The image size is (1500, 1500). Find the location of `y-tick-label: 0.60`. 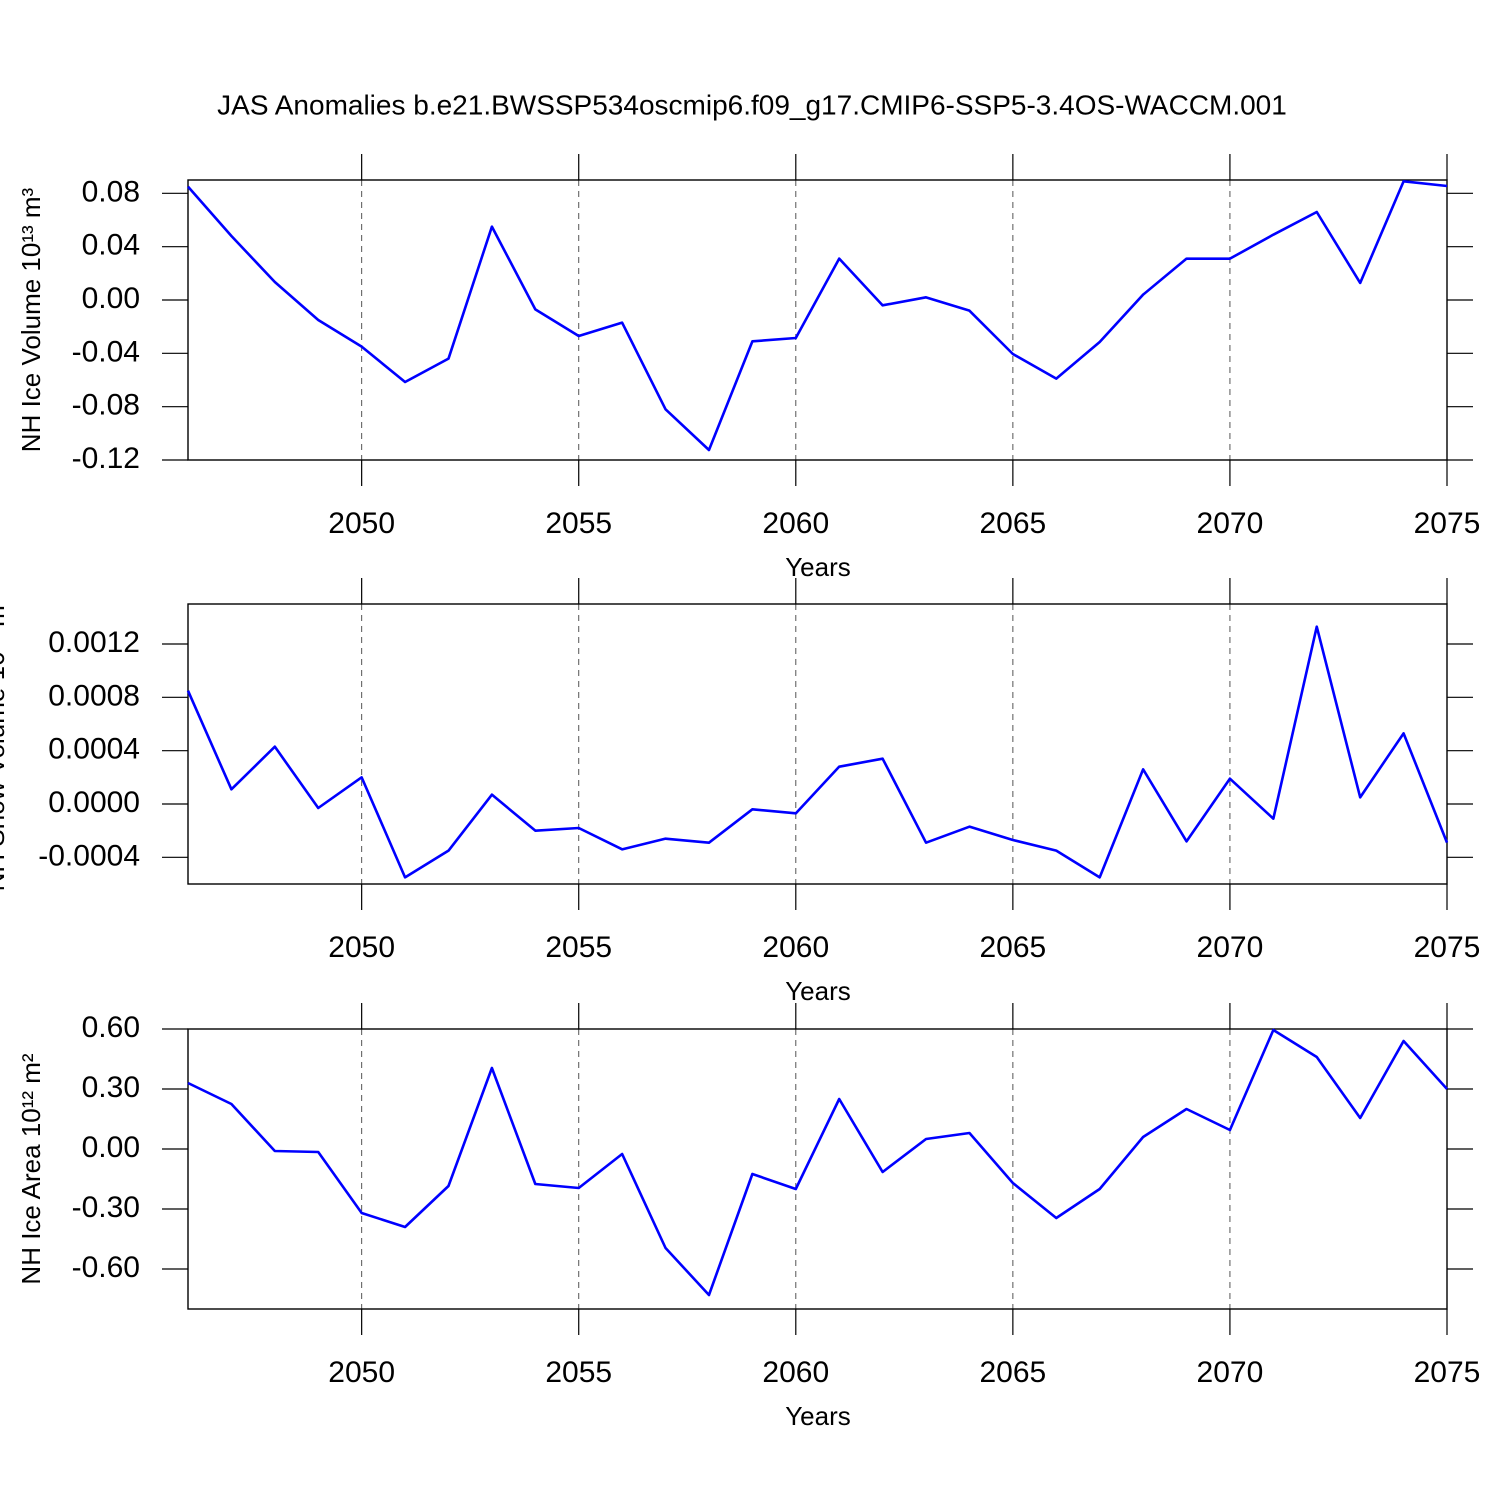

y-tick-label: 0.60 is located at coordinates (111, 1027).